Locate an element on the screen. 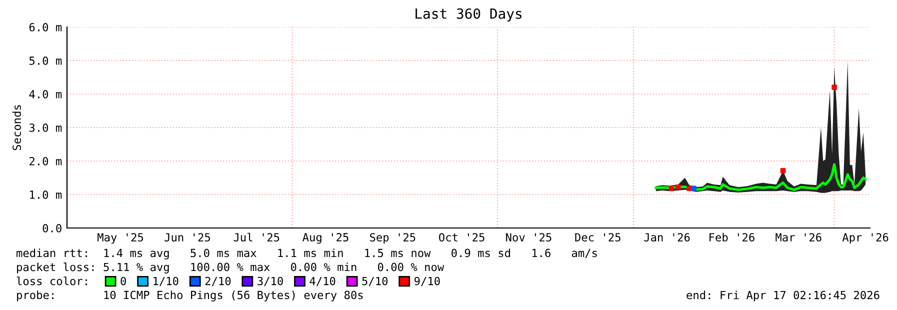 The width and height of the screenshot is (897, 310). legend-label: 0 is located at coordinates (123, 281).